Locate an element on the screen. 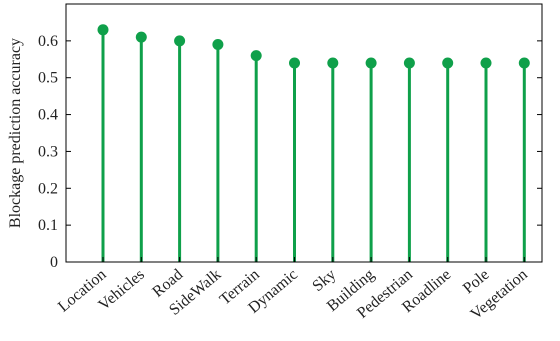  y-tick-label: 0.2 is located at coordinates (48, 188).